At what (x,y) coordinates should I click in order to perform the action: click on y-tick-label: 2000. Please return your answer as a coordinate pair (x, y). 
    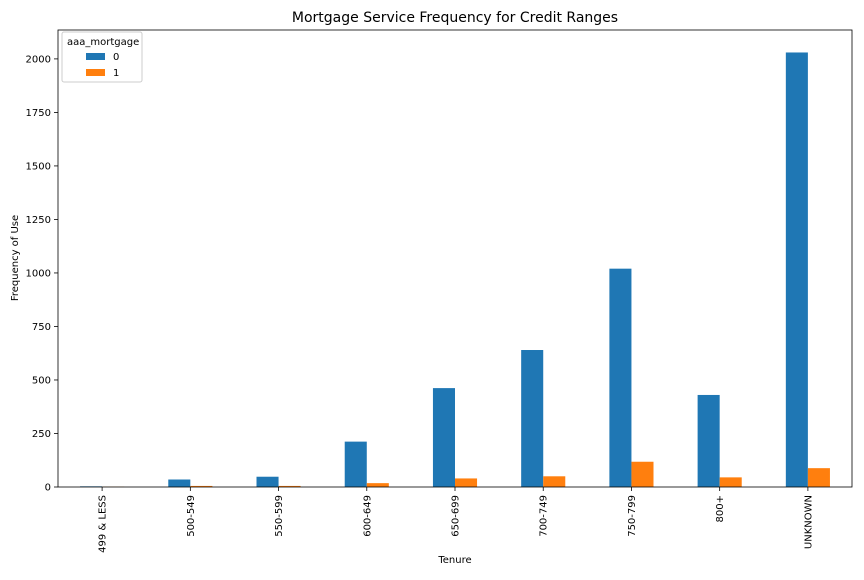
    Looking at the image, I should click on (38, 59).